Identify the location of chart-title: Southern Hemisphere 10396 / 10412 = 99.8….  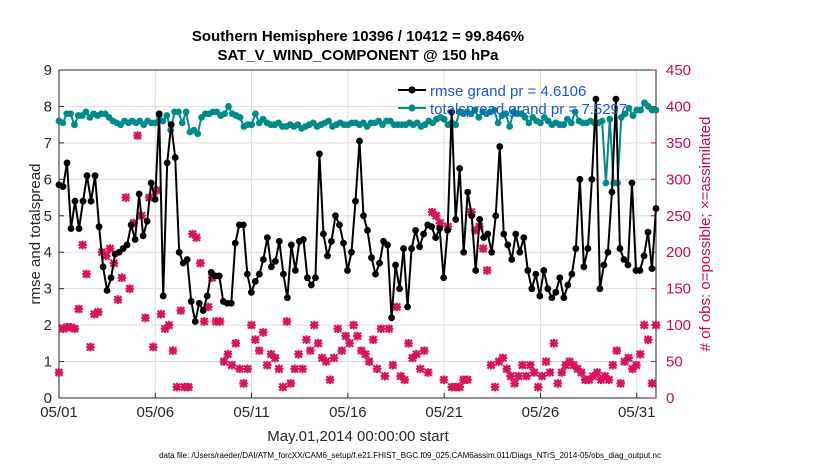
(358, 36).